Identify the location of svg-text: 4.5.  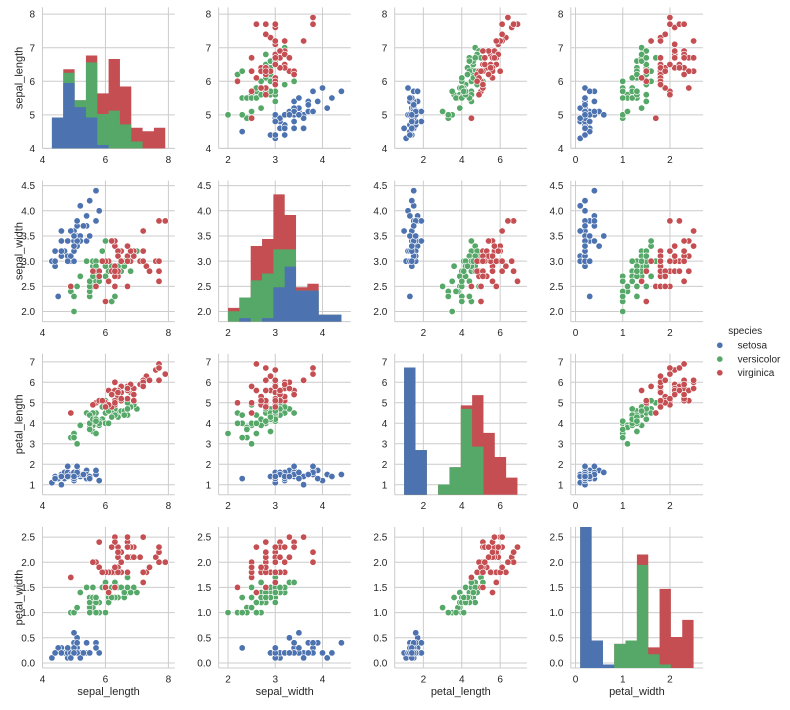
(204, 186).